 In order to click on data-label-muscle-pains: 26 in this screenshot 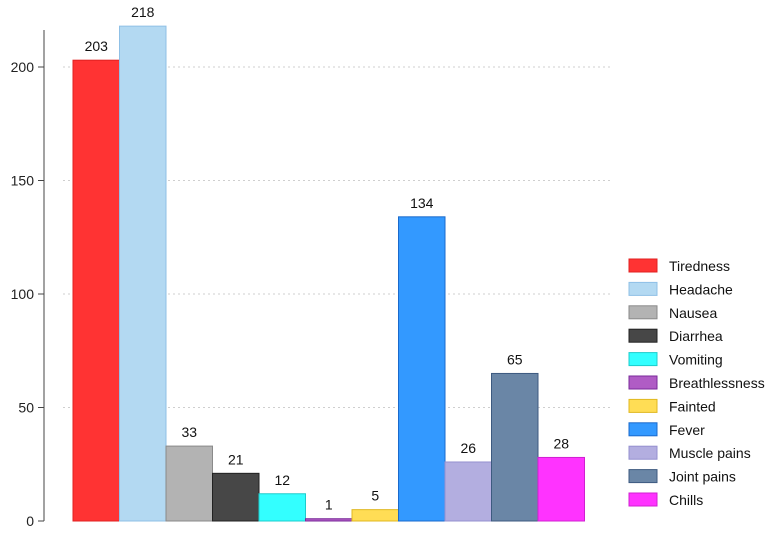, I will do `click(468, 448)`.